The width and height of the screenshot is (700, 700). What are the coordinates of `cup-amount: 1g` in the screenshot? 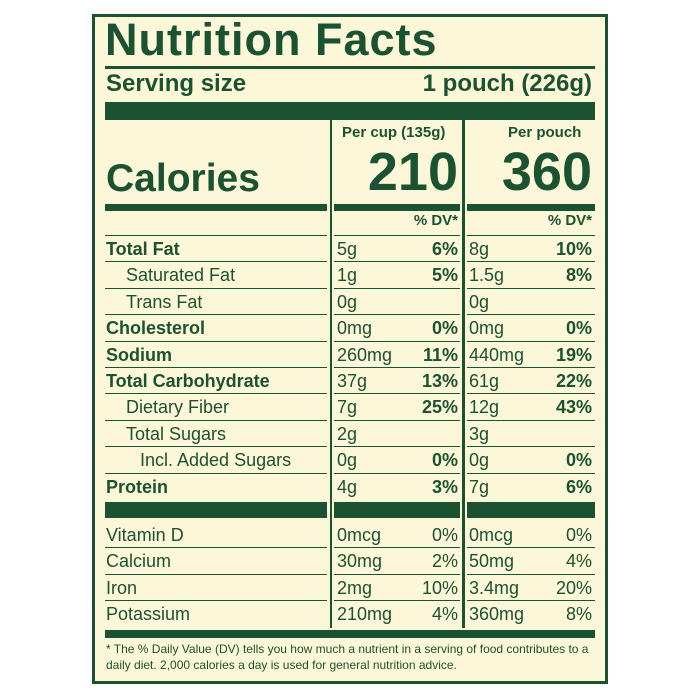 It's located at (347, 275).